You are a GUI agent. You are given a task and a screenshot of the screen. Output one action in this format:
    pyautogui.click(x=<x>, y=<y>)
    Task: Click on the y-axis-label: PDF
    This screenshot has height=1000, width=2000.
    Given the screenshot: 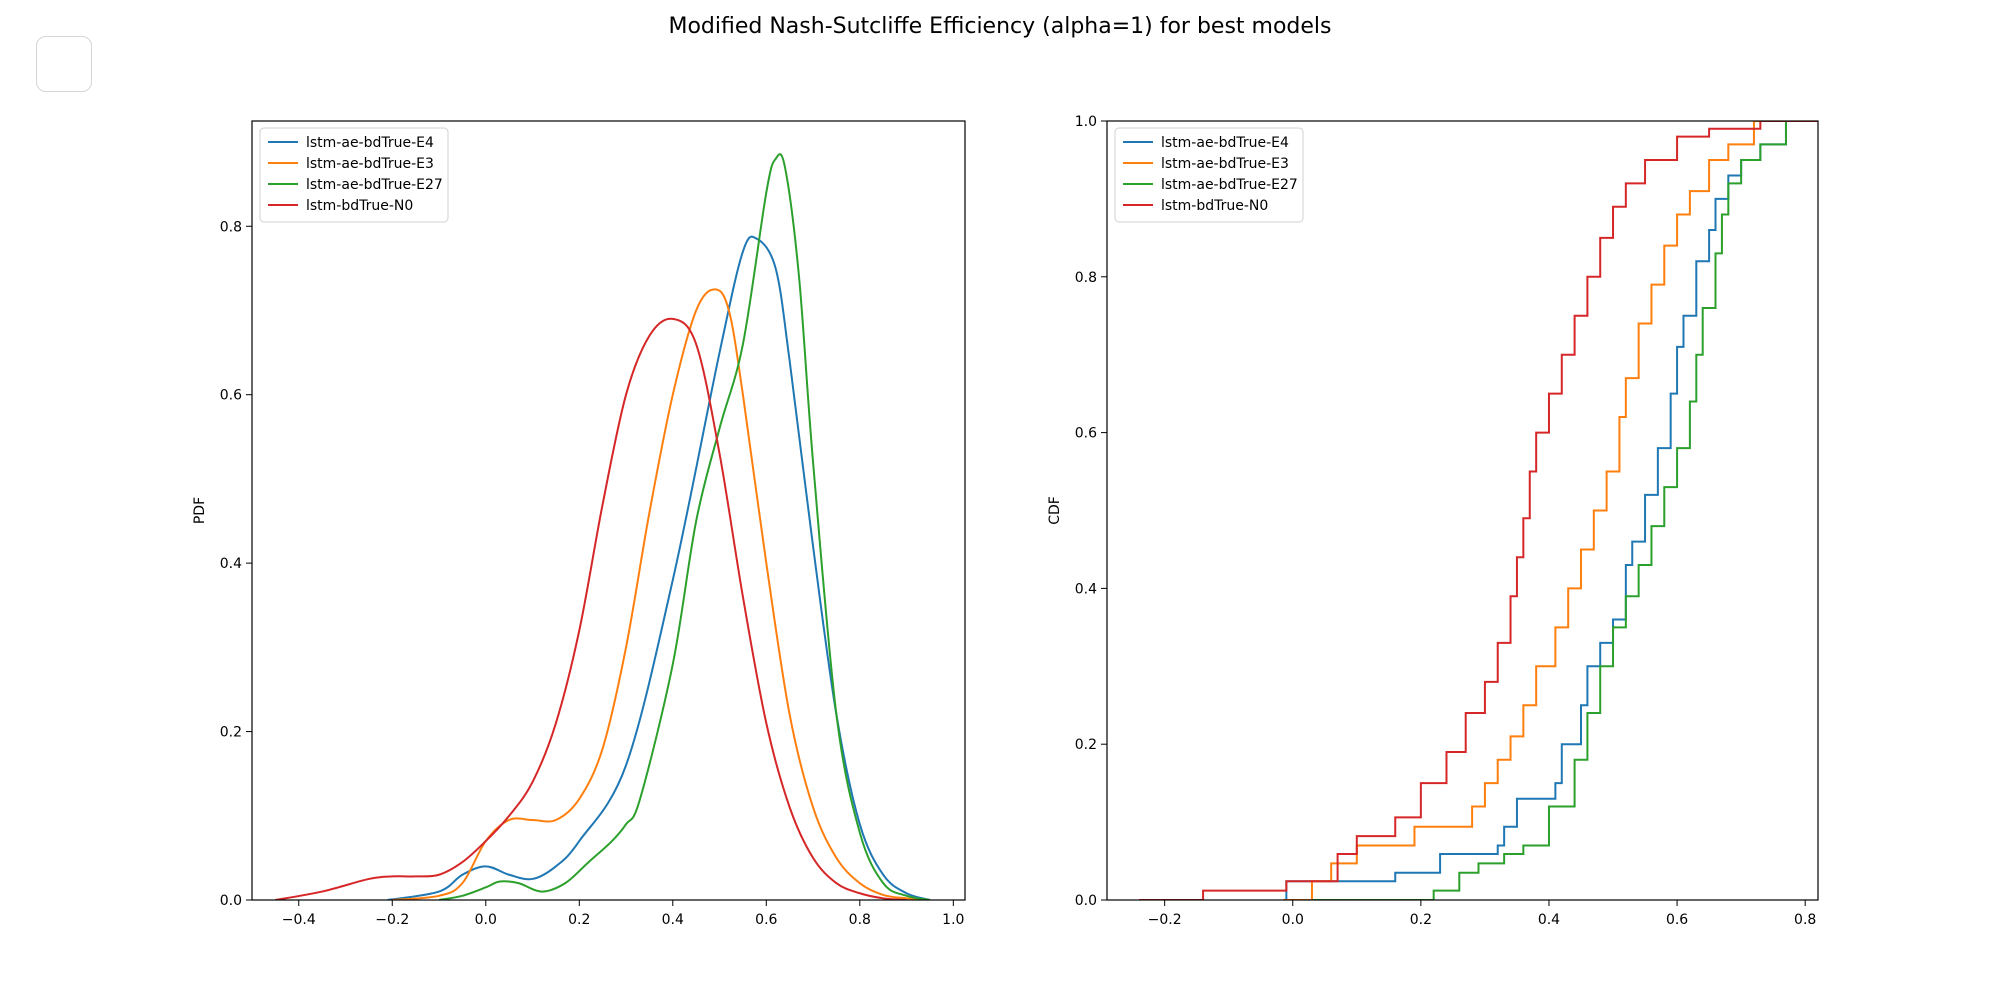 What is the action you would take?
    pyautogui.click(x=200, y=510)
    